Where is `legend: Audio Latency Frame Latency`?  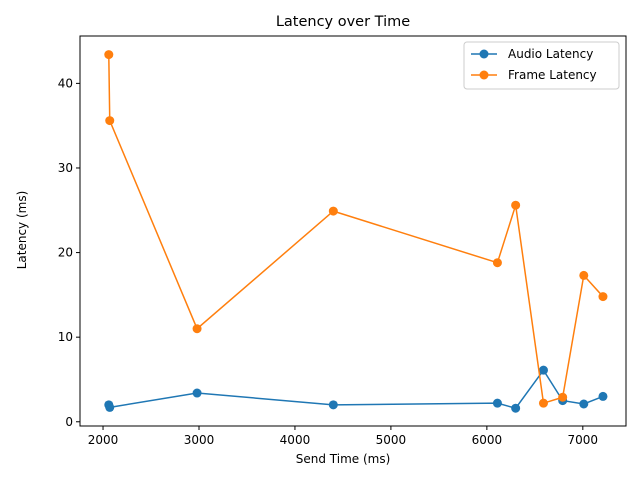
legend: Audio Latency Frame Latency is located at coordinates (541, 65).